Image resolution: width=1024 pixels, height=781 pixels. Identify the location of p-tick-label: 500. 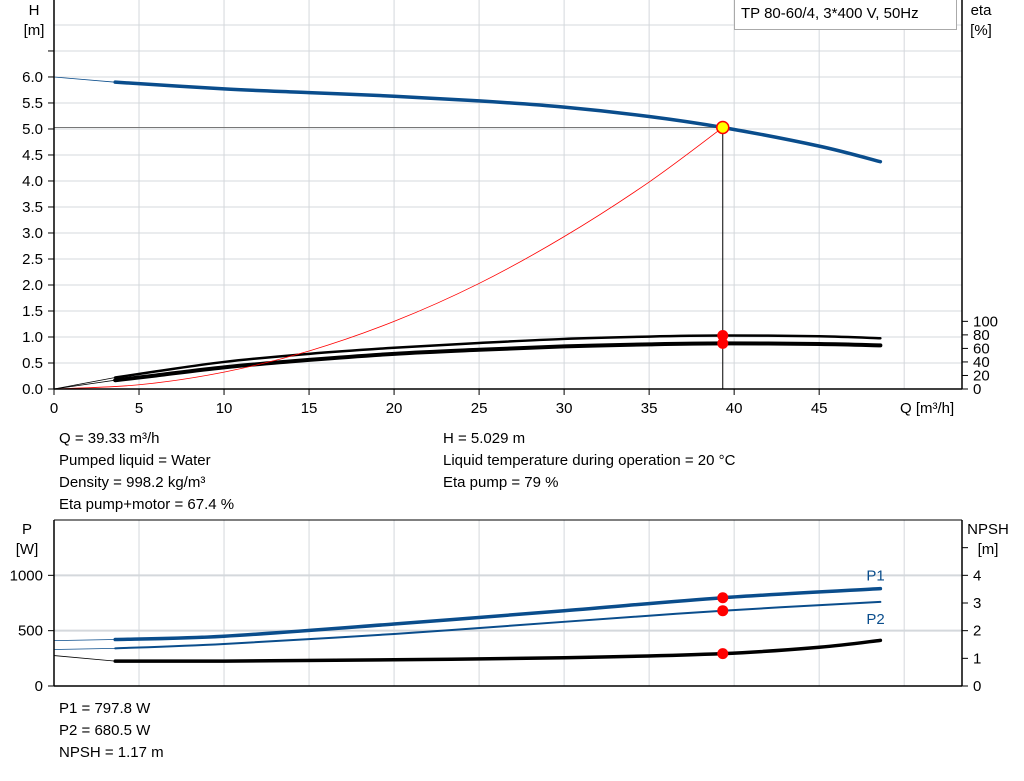
(30, 631).